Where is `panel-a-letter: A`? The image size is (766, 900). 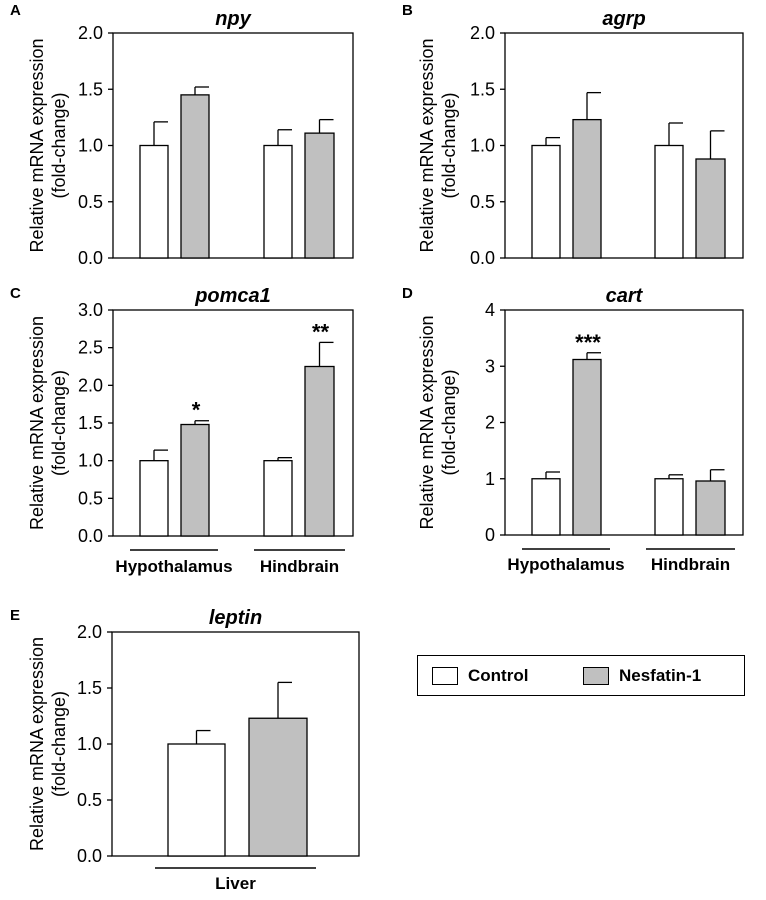 panel-a-letter: A is located at coordinates (15, 10).